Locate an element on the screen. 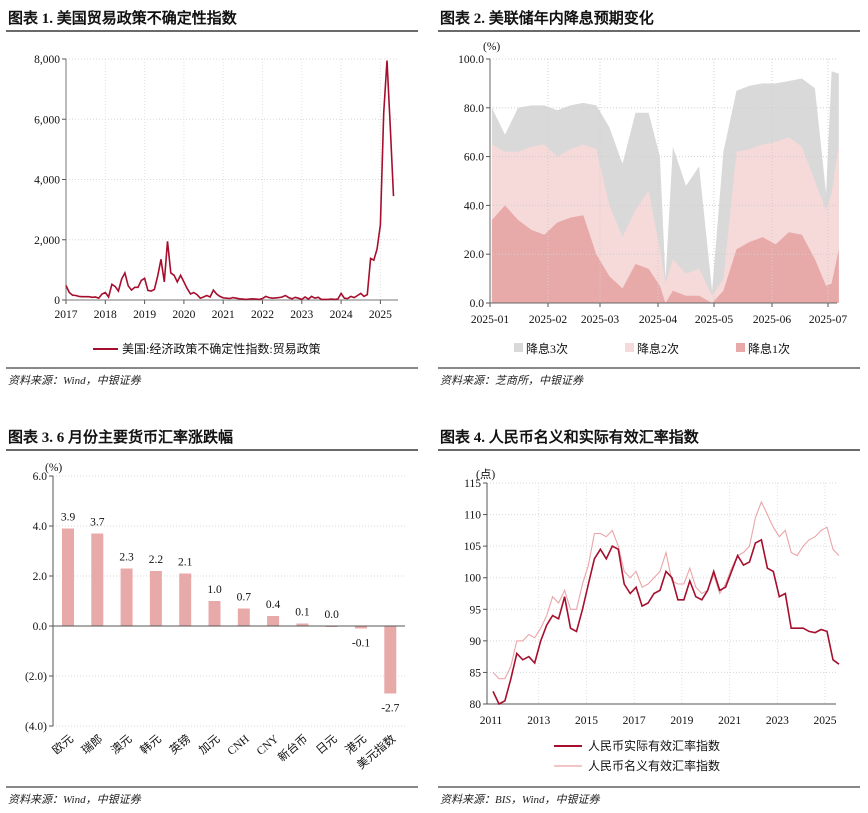 The height and width of the screenshot is (813, 868). y-tick-label: 4.0 is located at coordinates (40, 527).